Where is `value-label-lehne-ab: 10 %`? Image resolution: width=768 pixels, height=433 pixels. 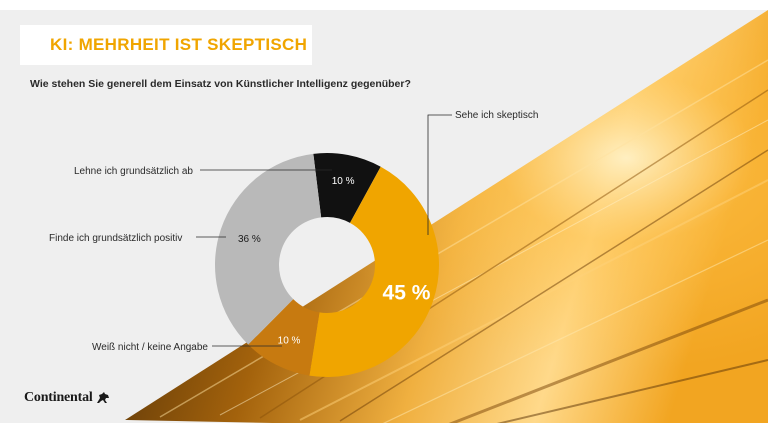
value-label-lehne-ab: 10 % is located at coordinates (343, 181).